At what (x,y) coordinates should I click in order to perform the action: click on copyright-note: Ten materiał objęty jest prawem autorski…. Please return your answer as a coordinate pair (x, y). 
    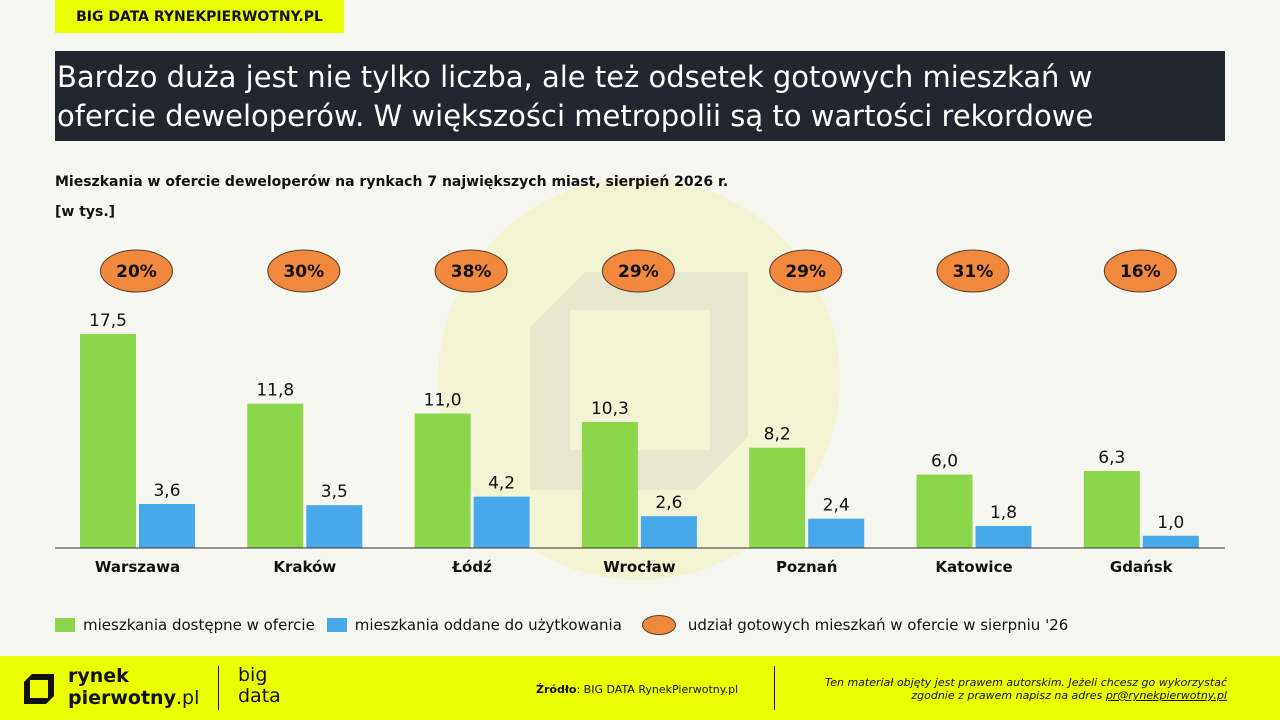
    Looking at the image, I should click on (1002, 689).